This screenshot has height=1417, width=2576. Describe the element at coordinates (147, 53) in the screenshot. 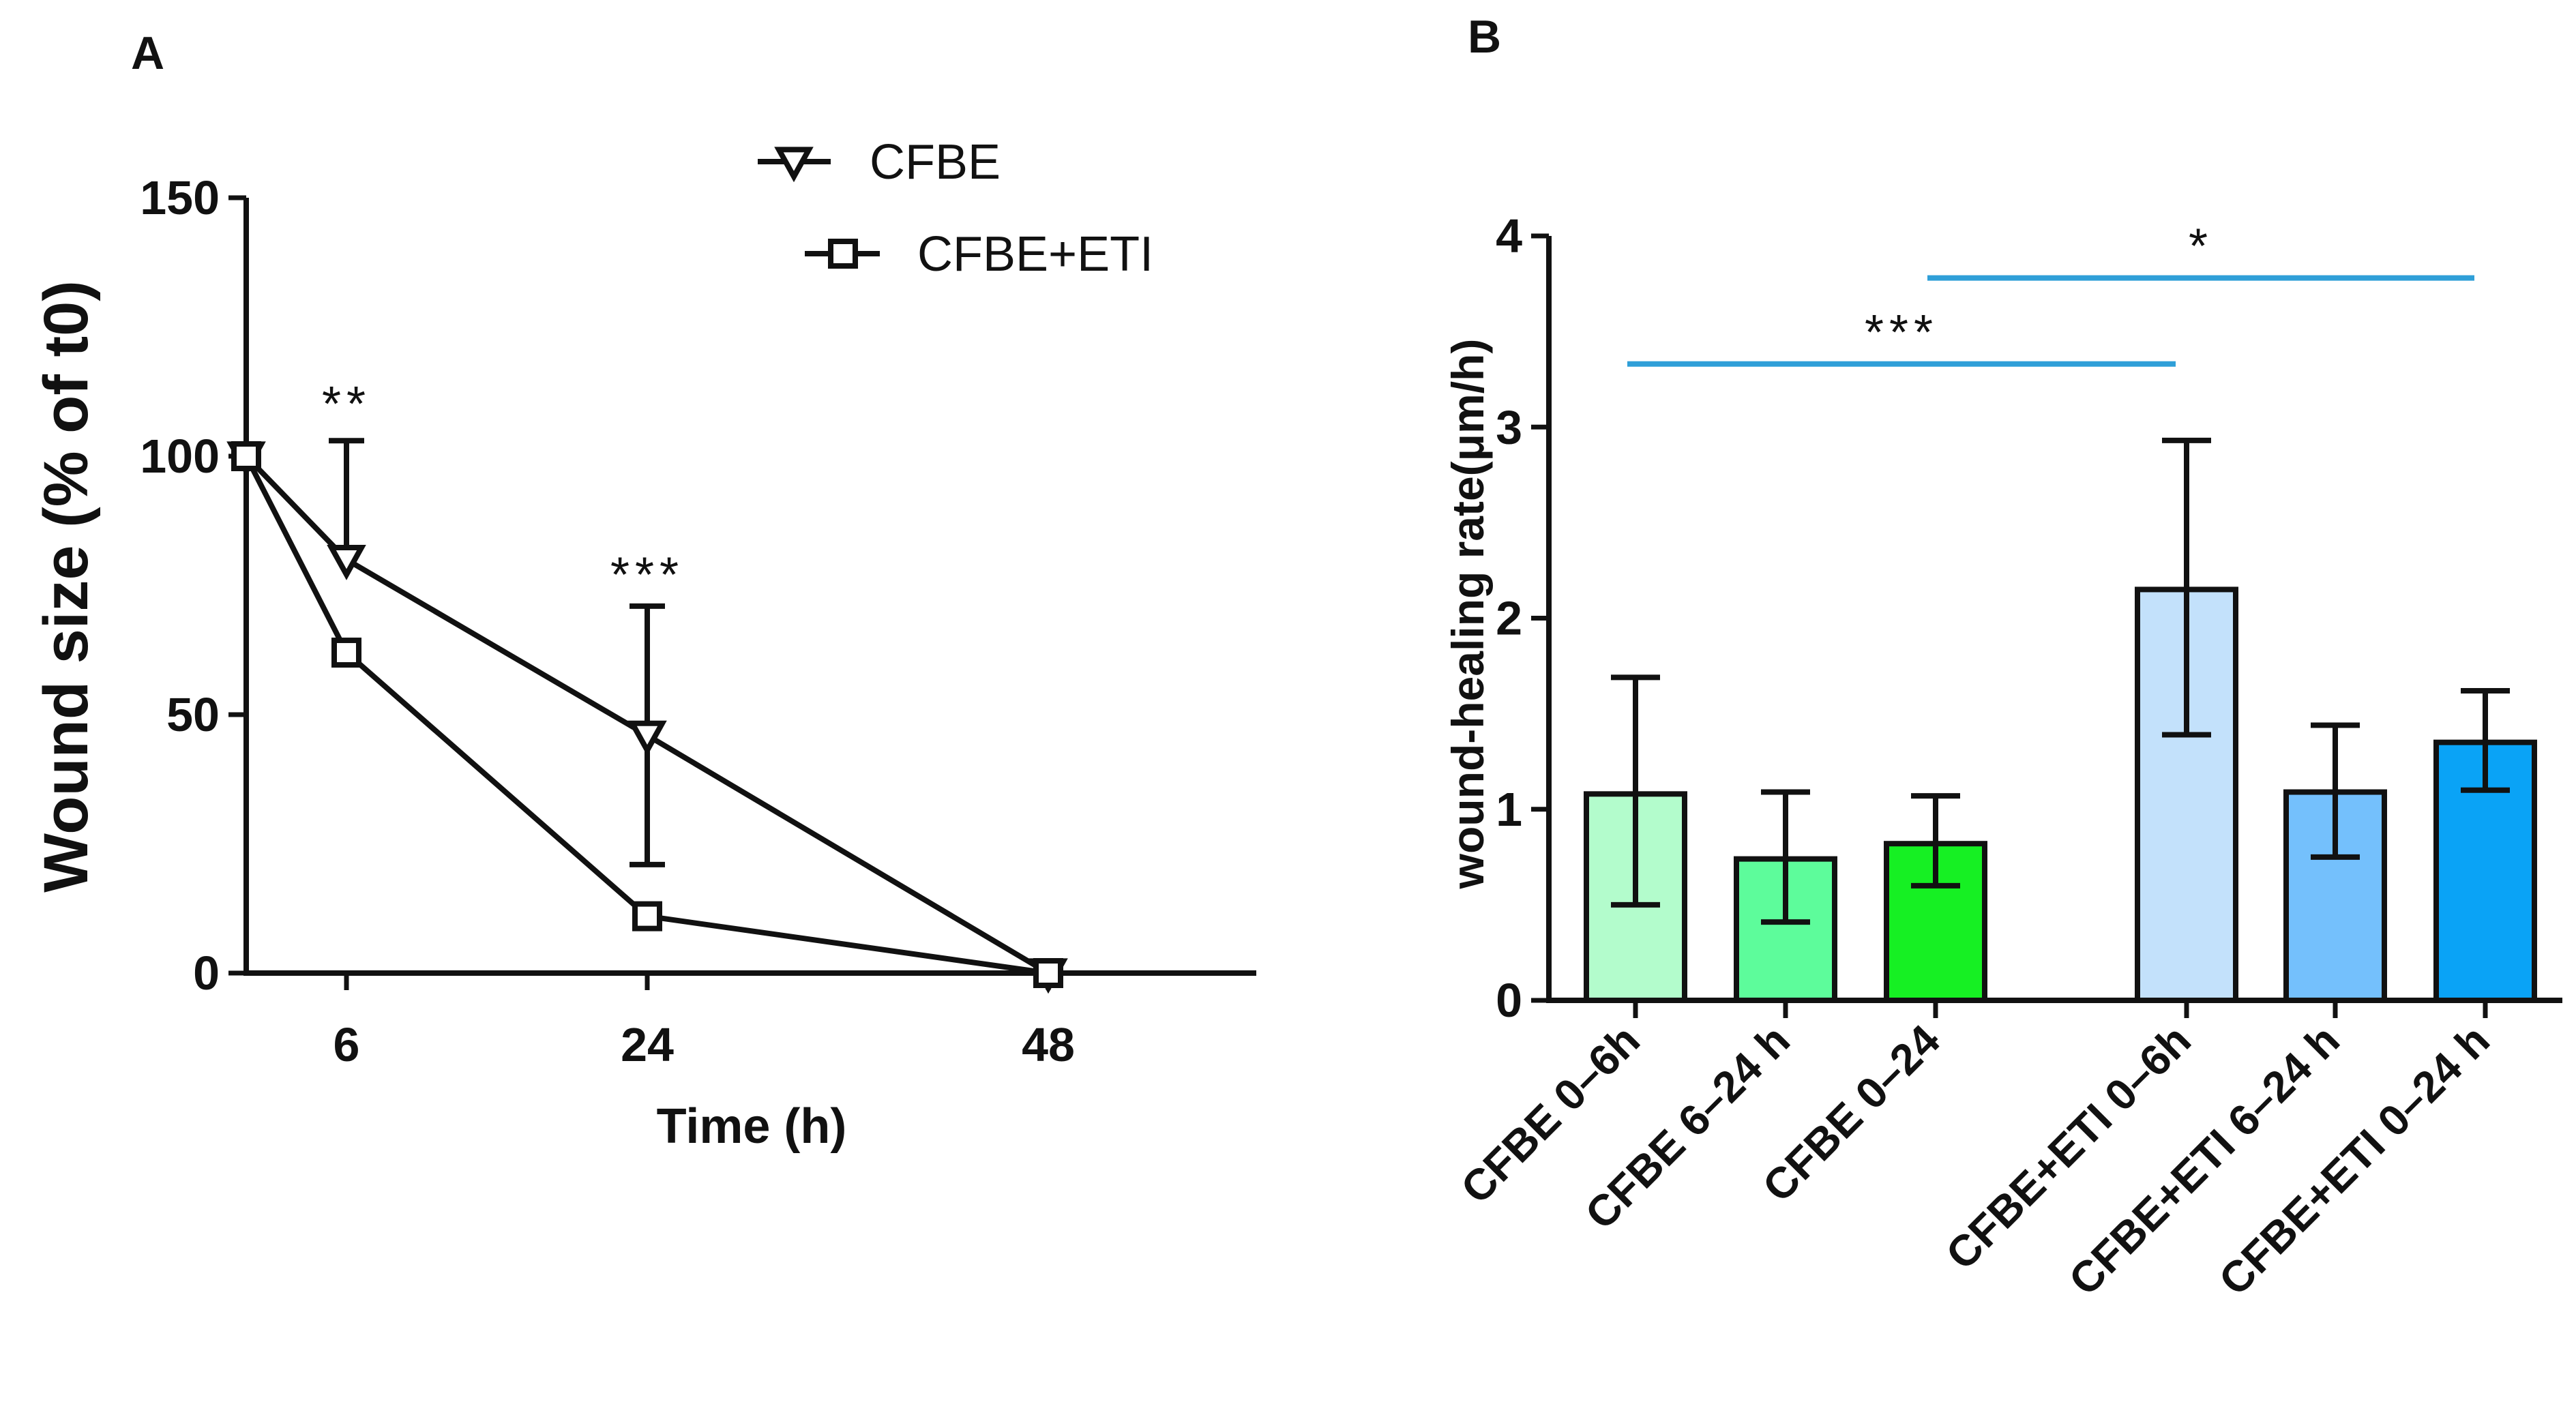

I see `panel-a-label: A` at that location.